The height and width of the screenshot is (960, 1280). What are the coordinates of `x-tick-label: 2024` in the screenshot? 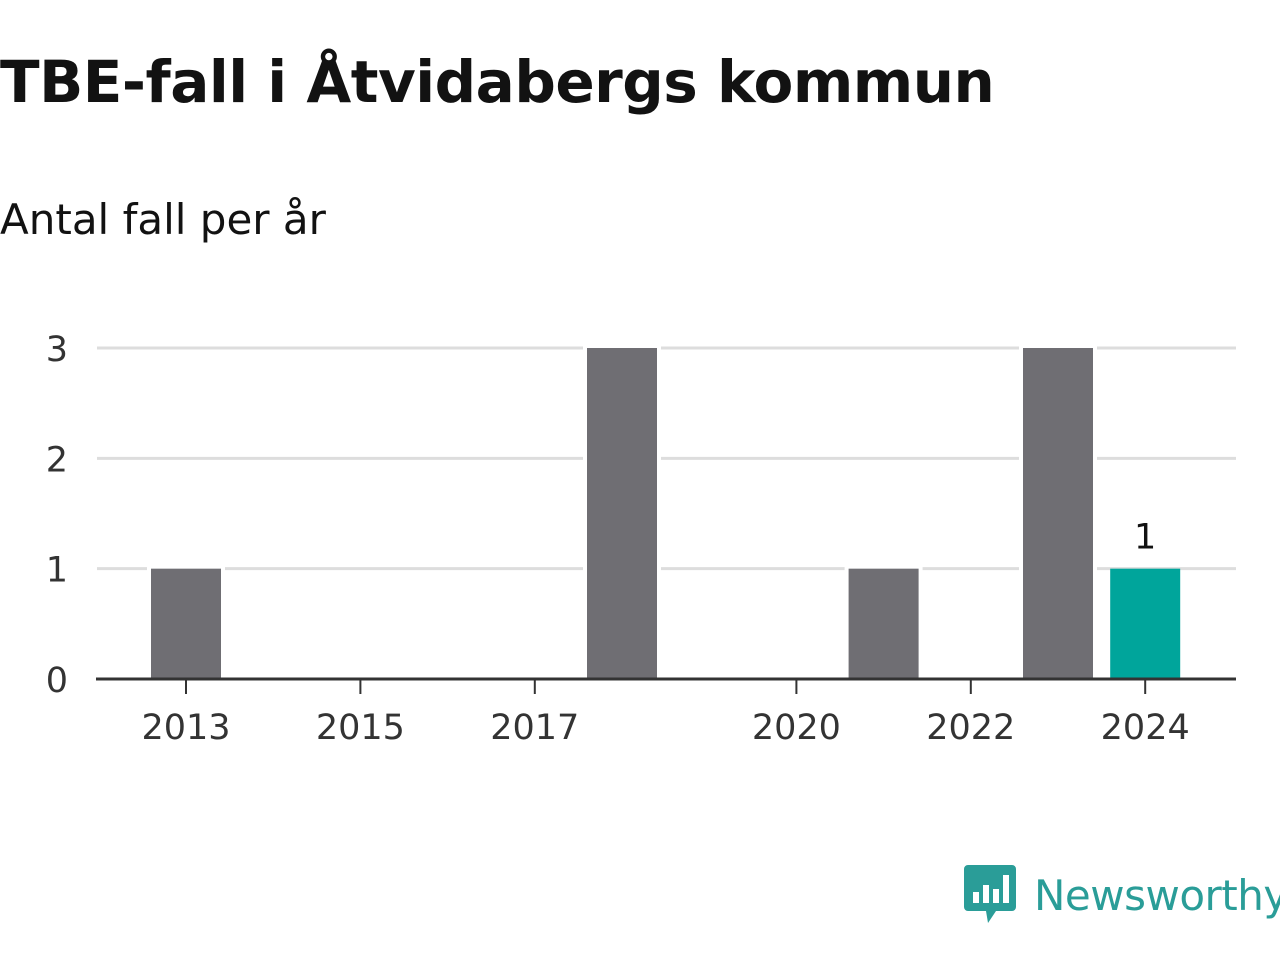 It's located at (1145, 728).